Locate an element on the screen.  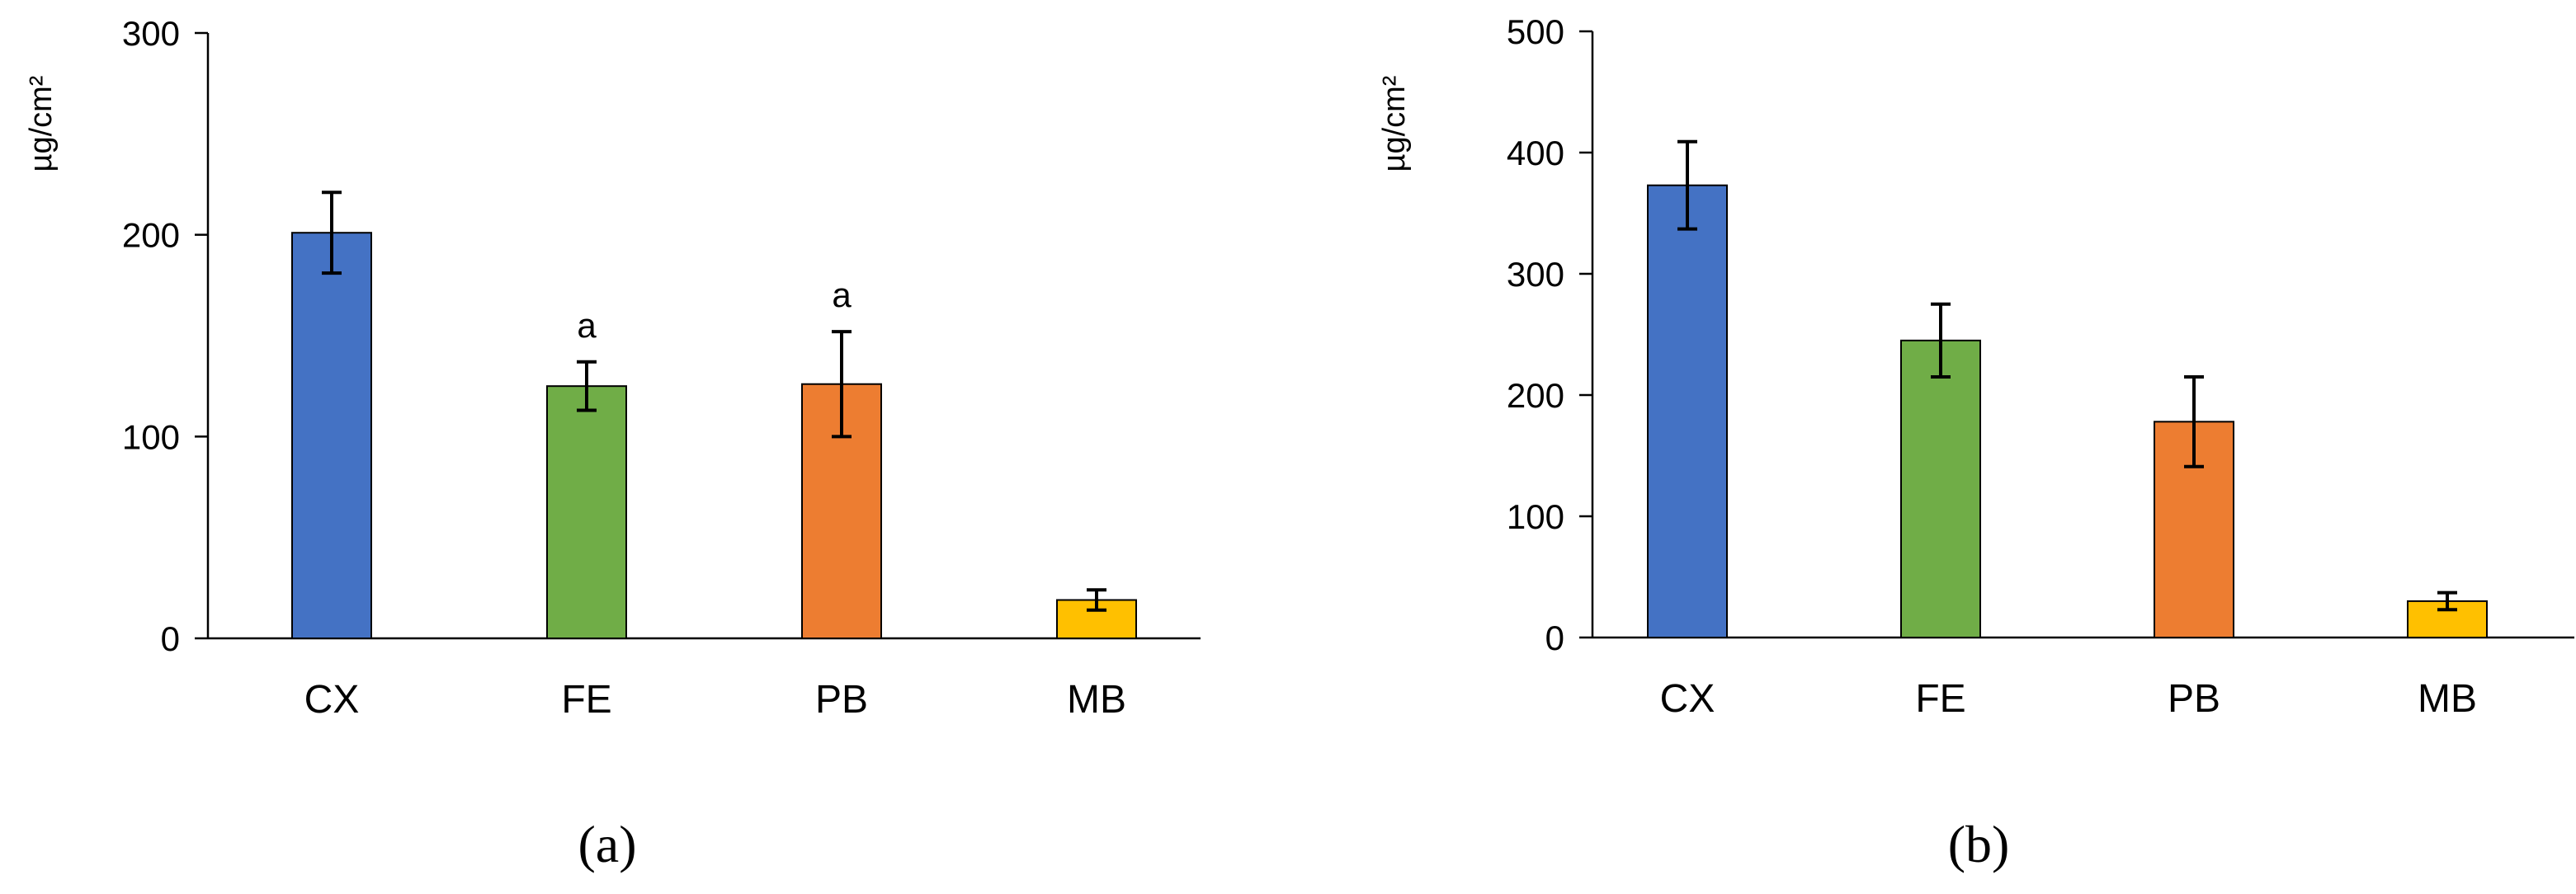
y-tick-label: 500 is located at coordinates (1535, 32).